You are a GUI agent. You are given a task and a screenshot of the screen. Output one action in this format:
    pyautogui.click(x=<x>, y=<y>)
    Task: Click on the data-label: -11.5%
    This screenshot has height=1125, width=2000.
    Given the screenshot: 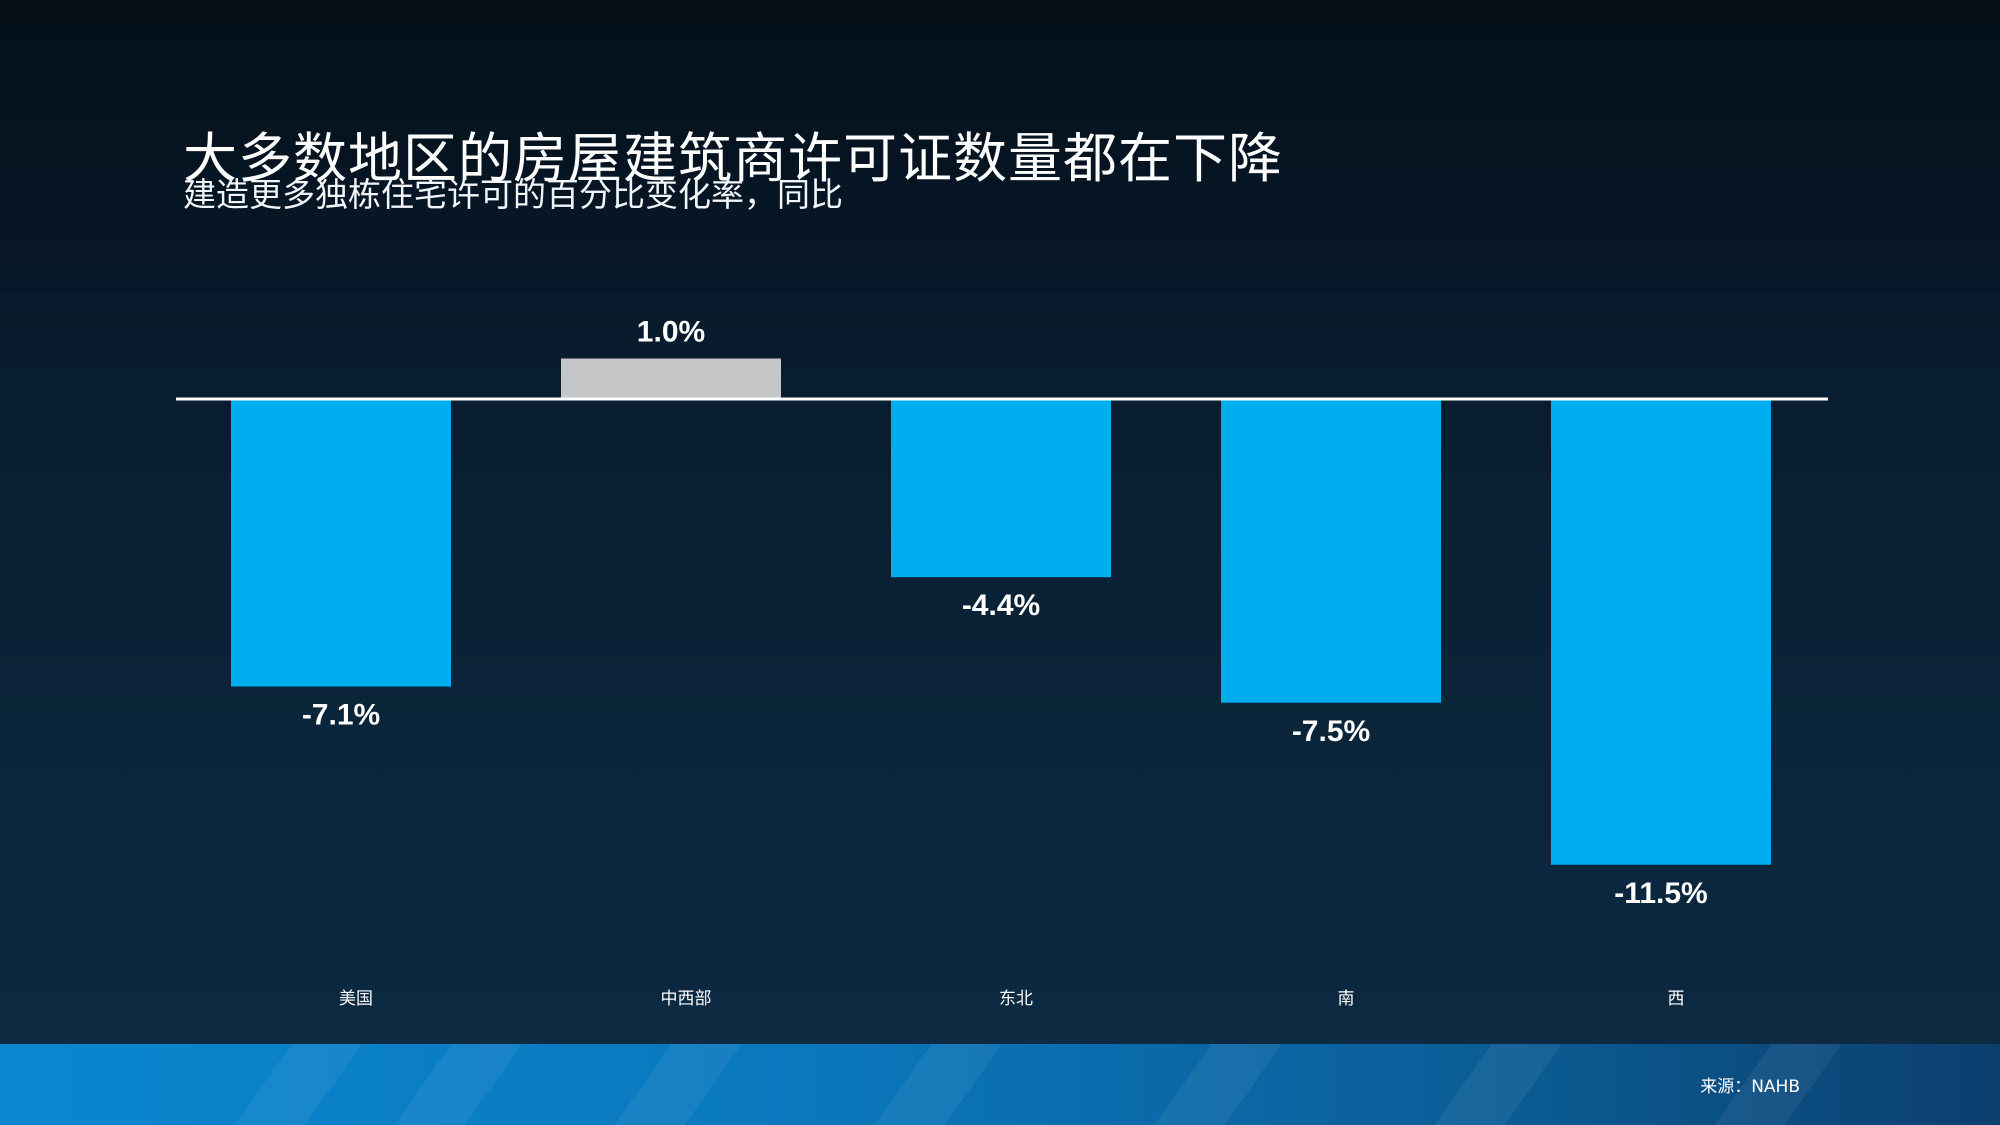 What is the action you would take?
    pyautogui.click(x=1660, y=893)
    